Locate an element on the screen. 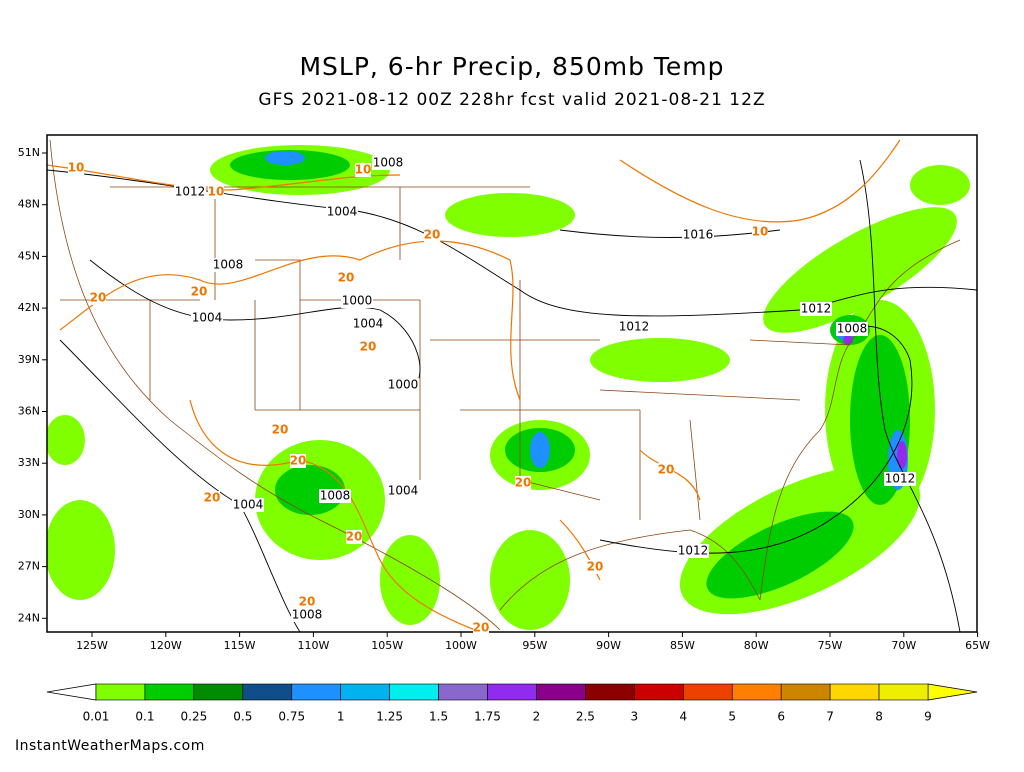 Image resolution: width=1024 pixels, height=772 pixels. lat-label: 42N is located at coordinates (29, 307).